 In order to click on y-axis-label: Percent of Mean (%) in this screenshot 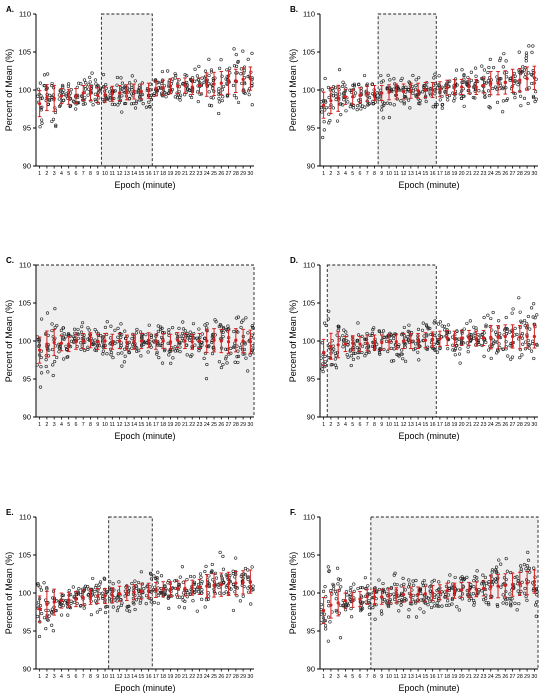, I will do `click(9, 341)`.